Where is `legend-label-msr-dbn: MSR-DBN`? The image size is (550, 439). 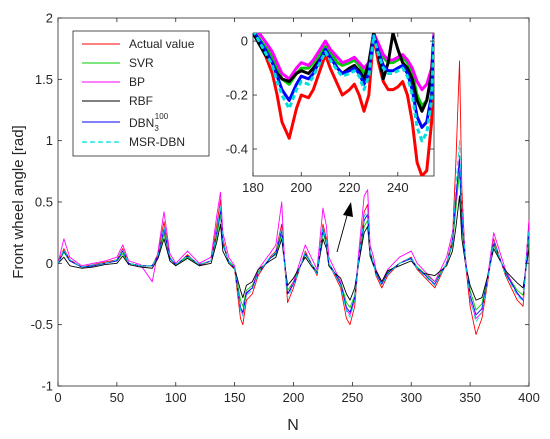 legend-label-msr-dbn: MSR-DBN is located at coordinates (157, 142).